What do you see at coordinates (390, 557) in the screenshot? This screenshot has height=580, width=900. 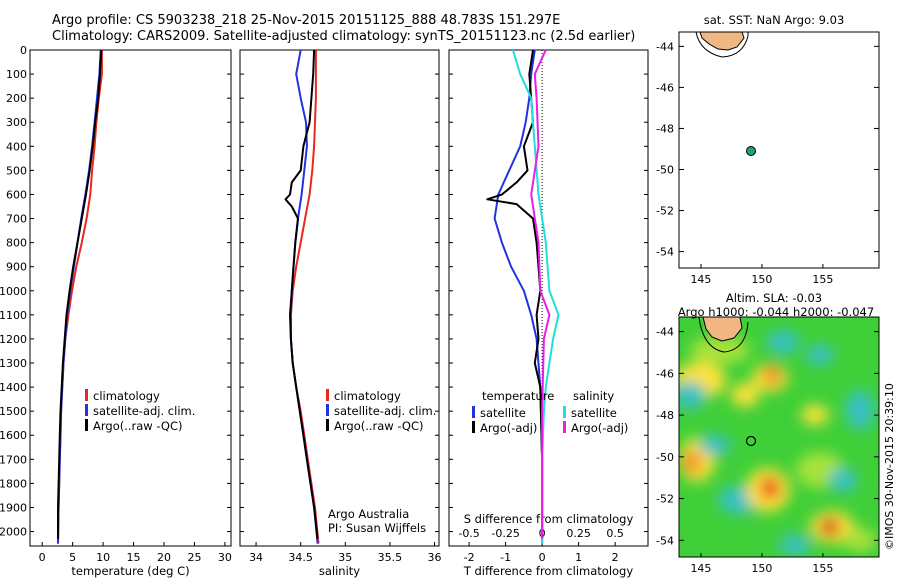 I see `x-tick-label: 35.5` at bounding box center [390, 557].